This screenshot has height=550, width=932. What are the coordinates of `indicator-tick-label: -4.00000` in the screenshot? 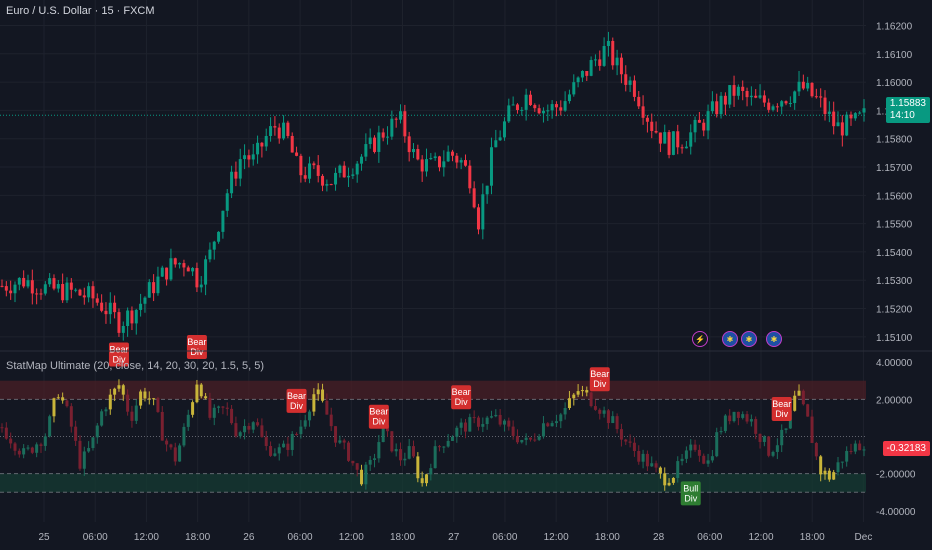 It's located at (896, 512).